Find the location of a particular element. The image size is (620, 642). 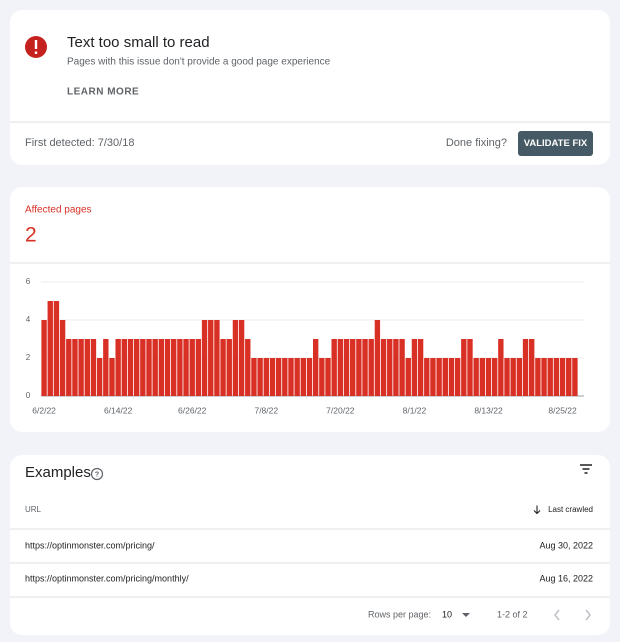

done-fixing: Done fixing? is located at coordinates (476, 143).